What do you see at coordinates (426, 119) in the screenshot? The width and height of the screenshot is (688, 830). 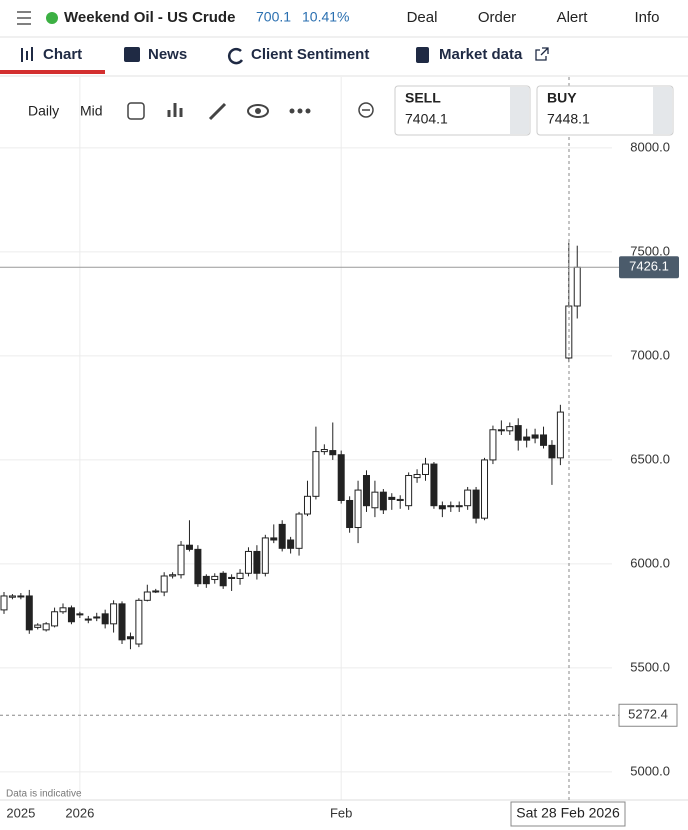 I see `sell-price: 7404.1` at bounding box center [426, 119].